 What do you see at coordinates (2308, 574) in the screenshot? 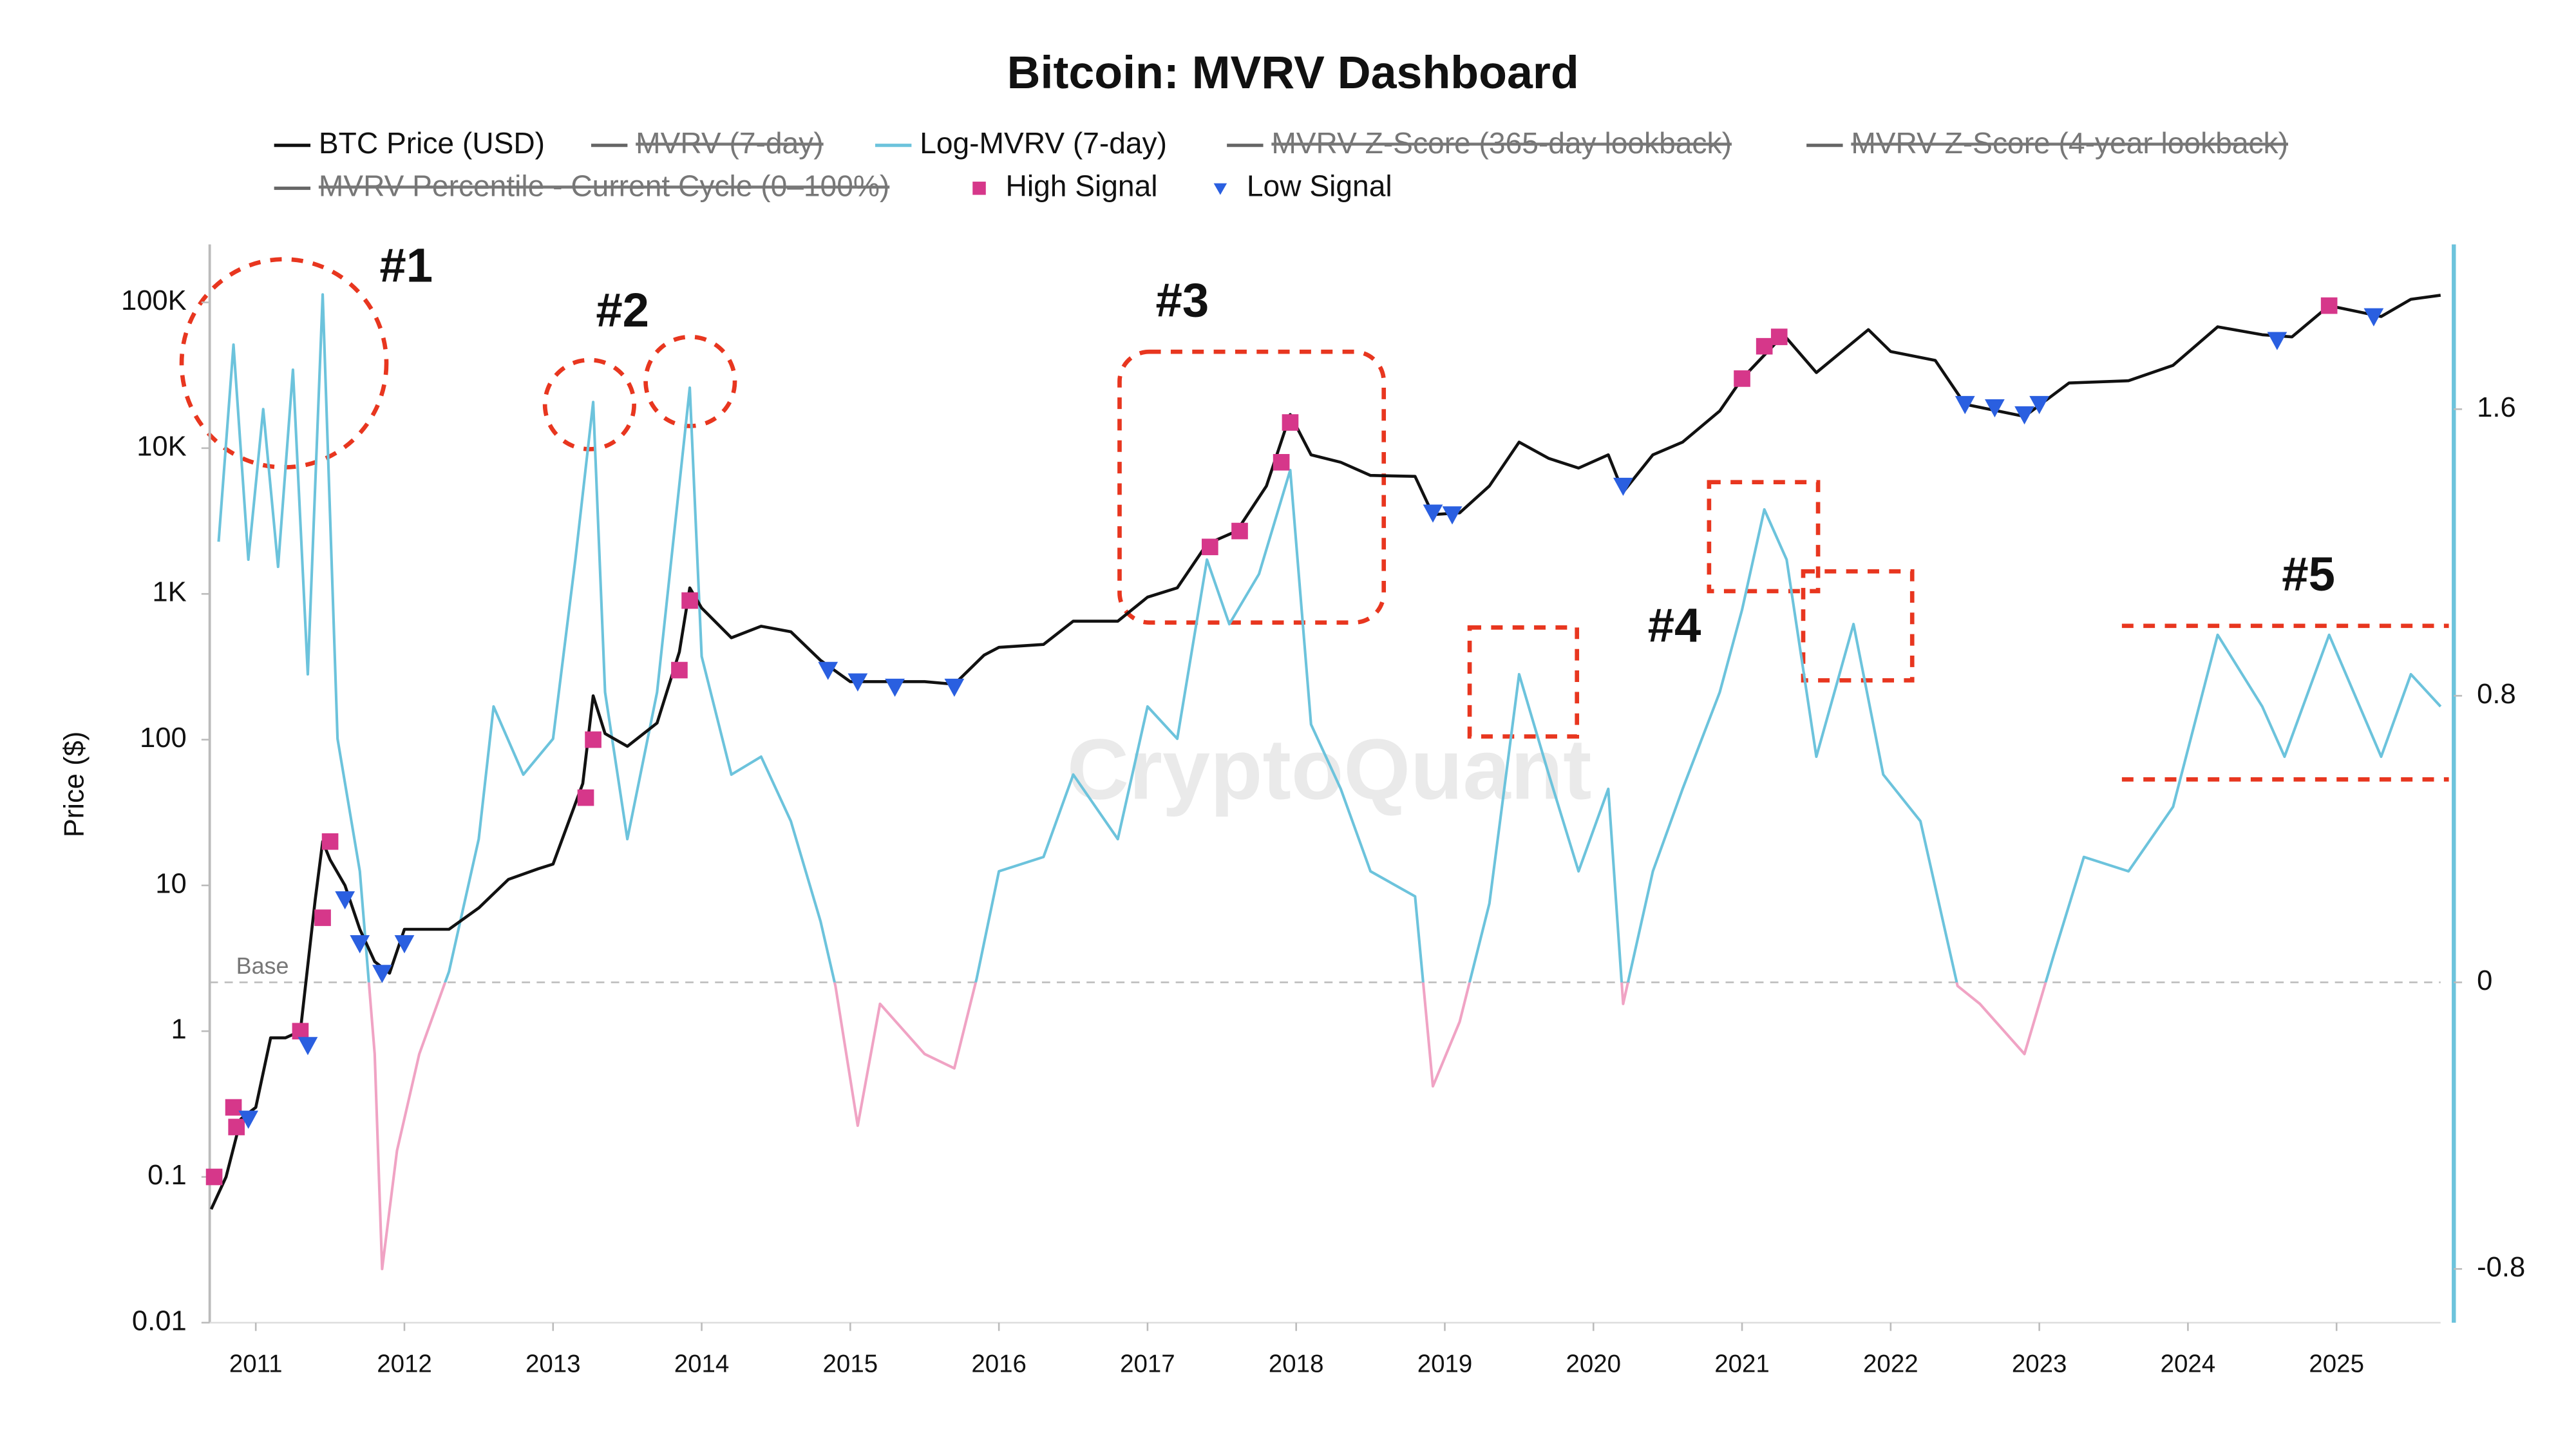
I see `annotation: #5` at bounding box center [2308, 574].